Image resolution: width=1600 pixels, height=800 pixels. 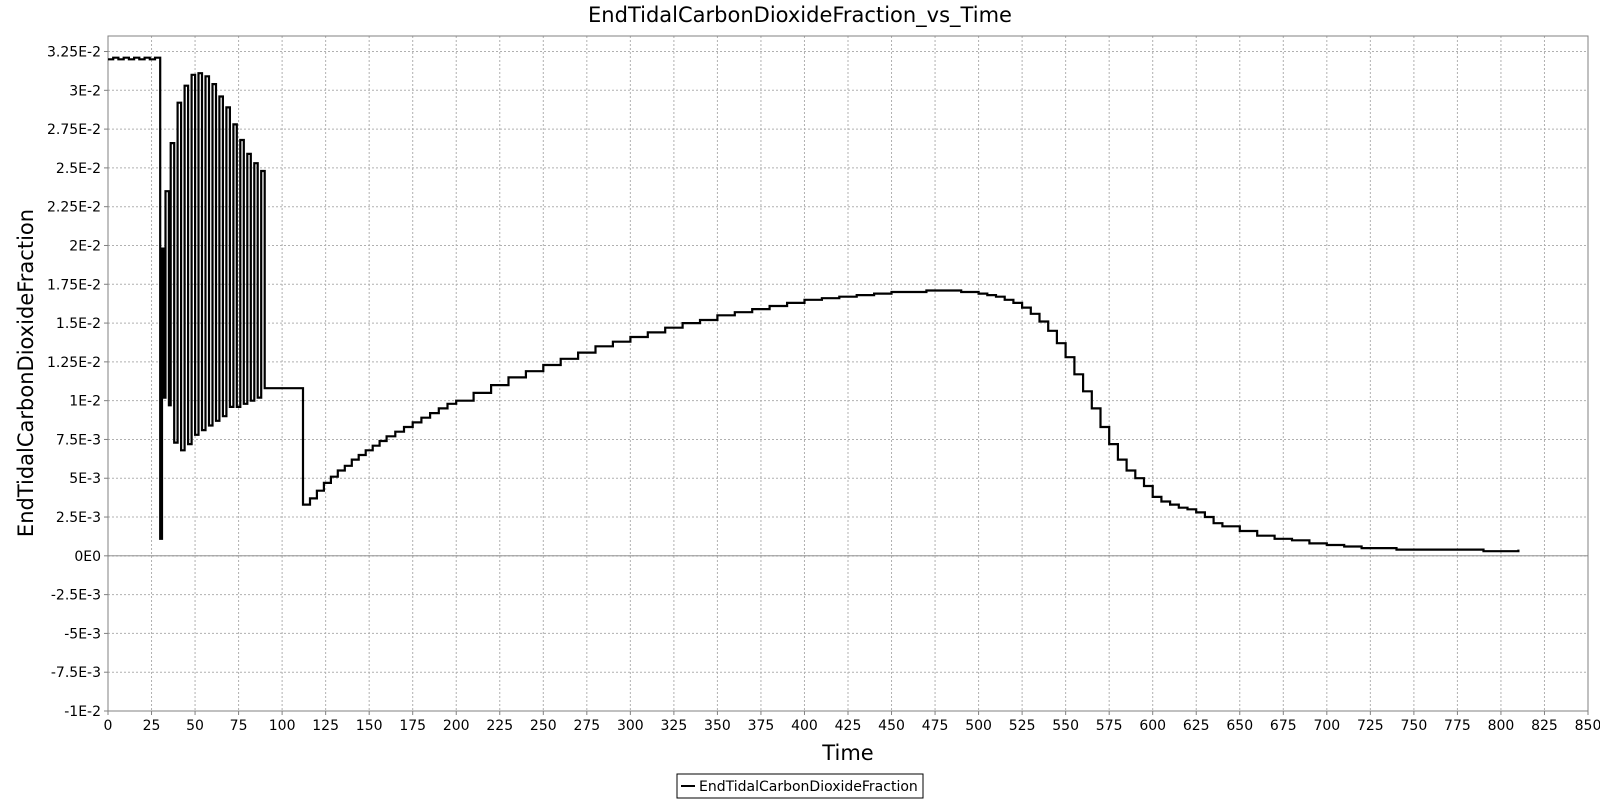 What do you see at coordinates (85, 91) in the screenshot?
I see `y-tick-label: 3E-2` at bounding box center [85, 91].